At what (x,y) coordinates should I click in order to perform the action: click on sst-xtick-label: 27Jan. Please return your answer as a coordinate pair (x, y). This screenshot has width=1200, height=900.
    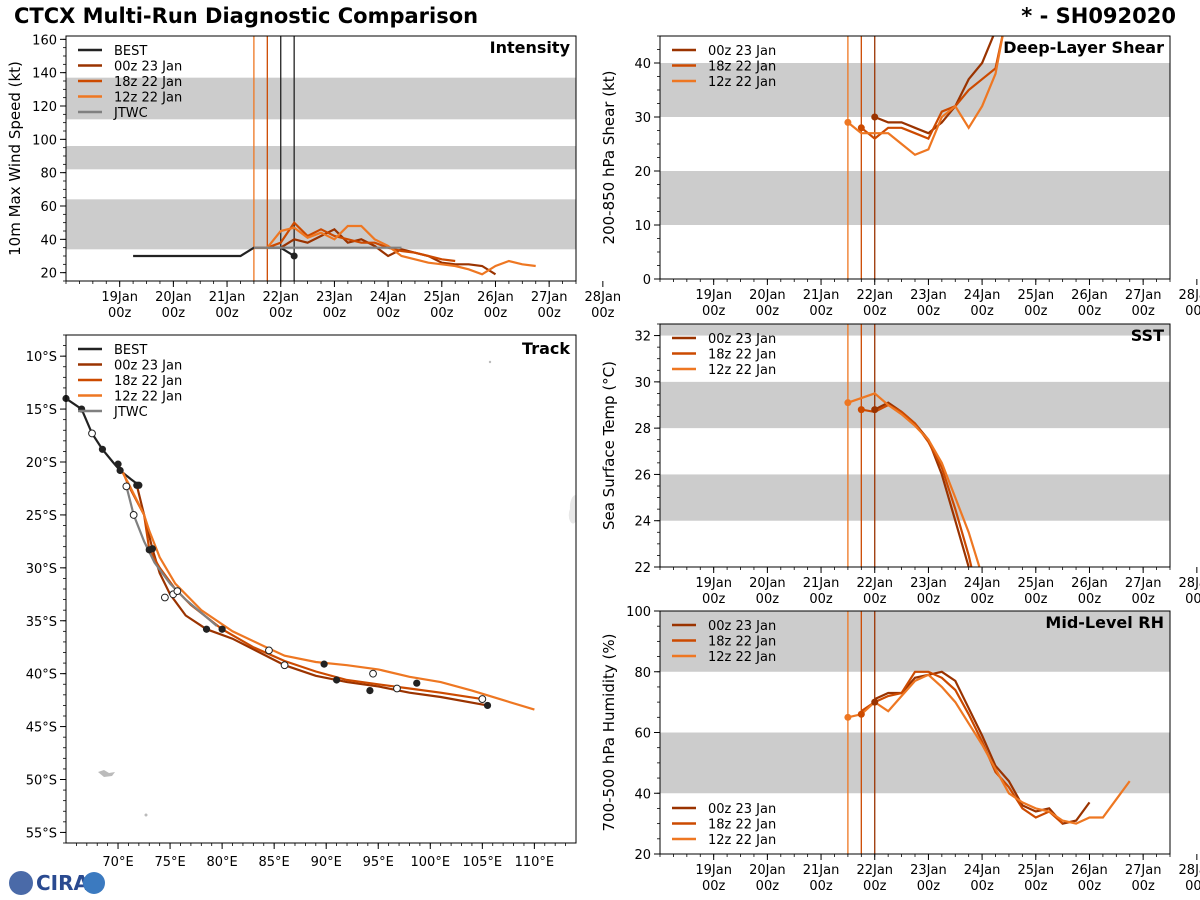
    Looking at the image, I should click on (1143, 583).